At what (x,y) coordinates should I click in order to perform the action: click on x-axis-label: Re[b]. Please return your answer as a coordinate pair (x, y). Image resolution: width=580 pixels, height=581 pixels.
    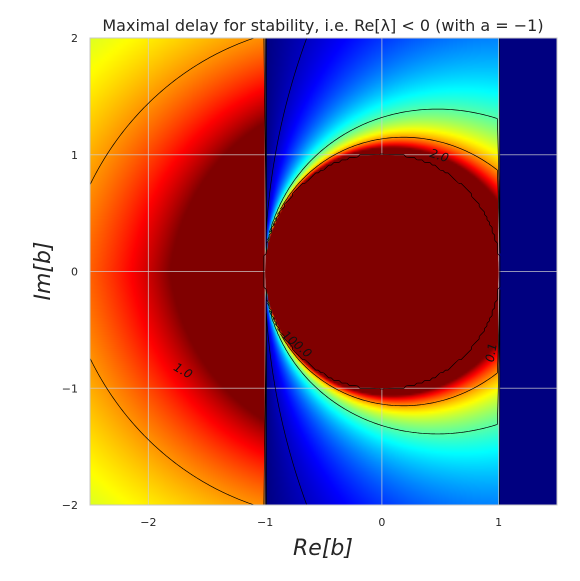
    Looking at the image, I should click on (323, 548).